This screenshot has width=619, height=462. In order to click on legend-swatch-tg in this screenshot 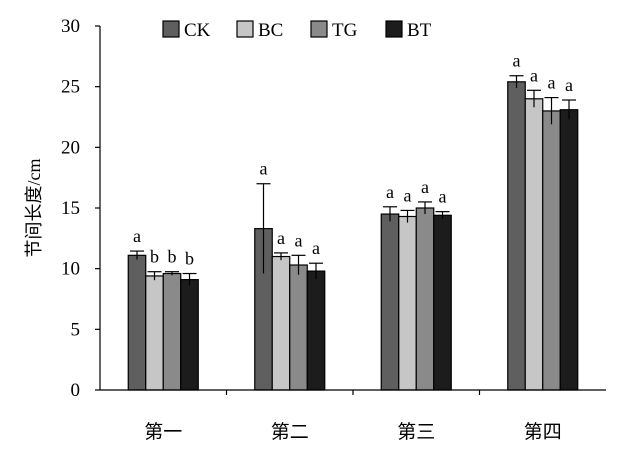, I will do `click(319, 29)`.